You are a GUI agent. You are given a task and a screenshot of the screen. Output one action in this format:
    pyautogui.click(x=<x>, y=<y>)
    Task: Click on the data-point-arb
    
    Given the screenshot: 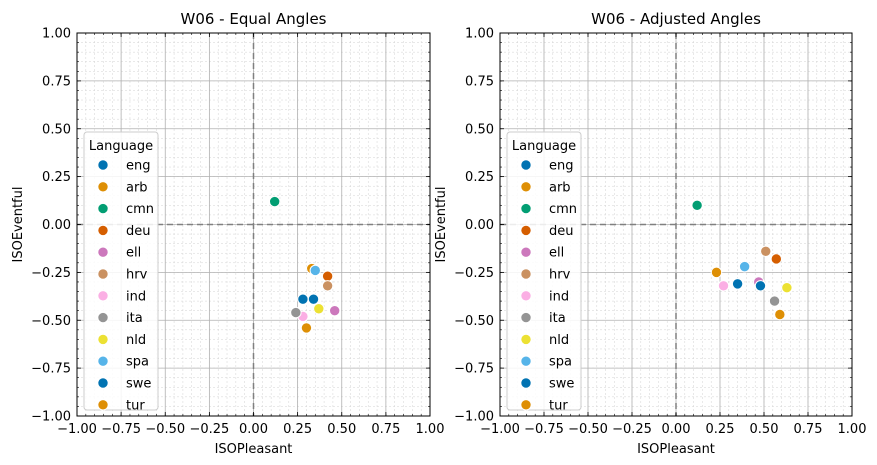 What is the action you would take?
    pyautogui.click(x=716, y=272)
    